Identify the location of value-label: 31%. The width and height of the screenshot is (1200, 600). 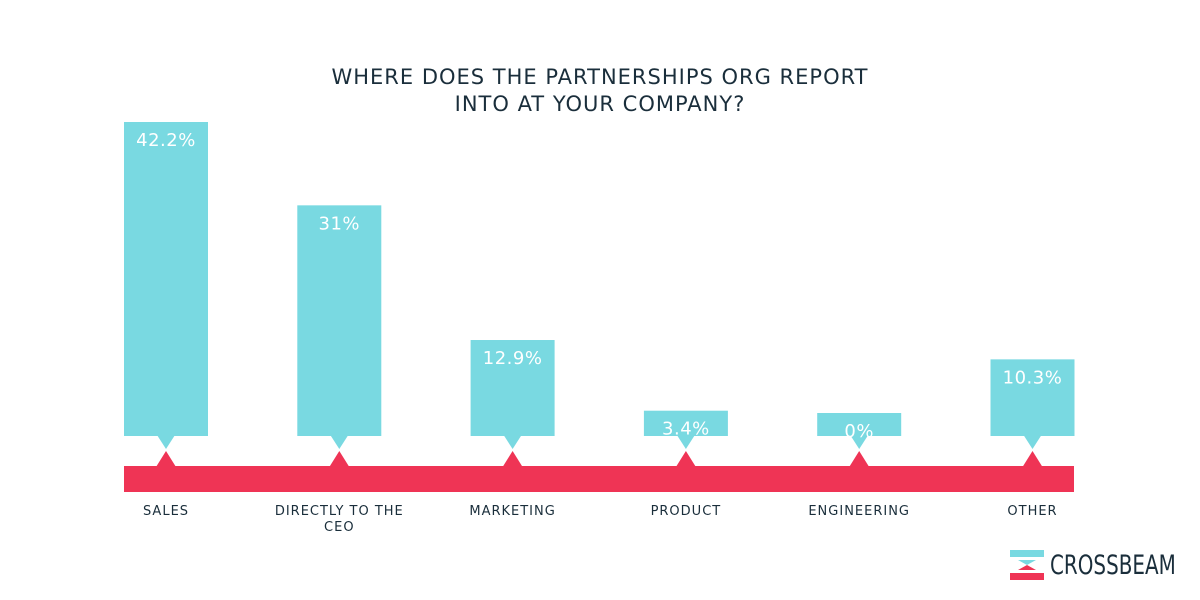
(340, 223).